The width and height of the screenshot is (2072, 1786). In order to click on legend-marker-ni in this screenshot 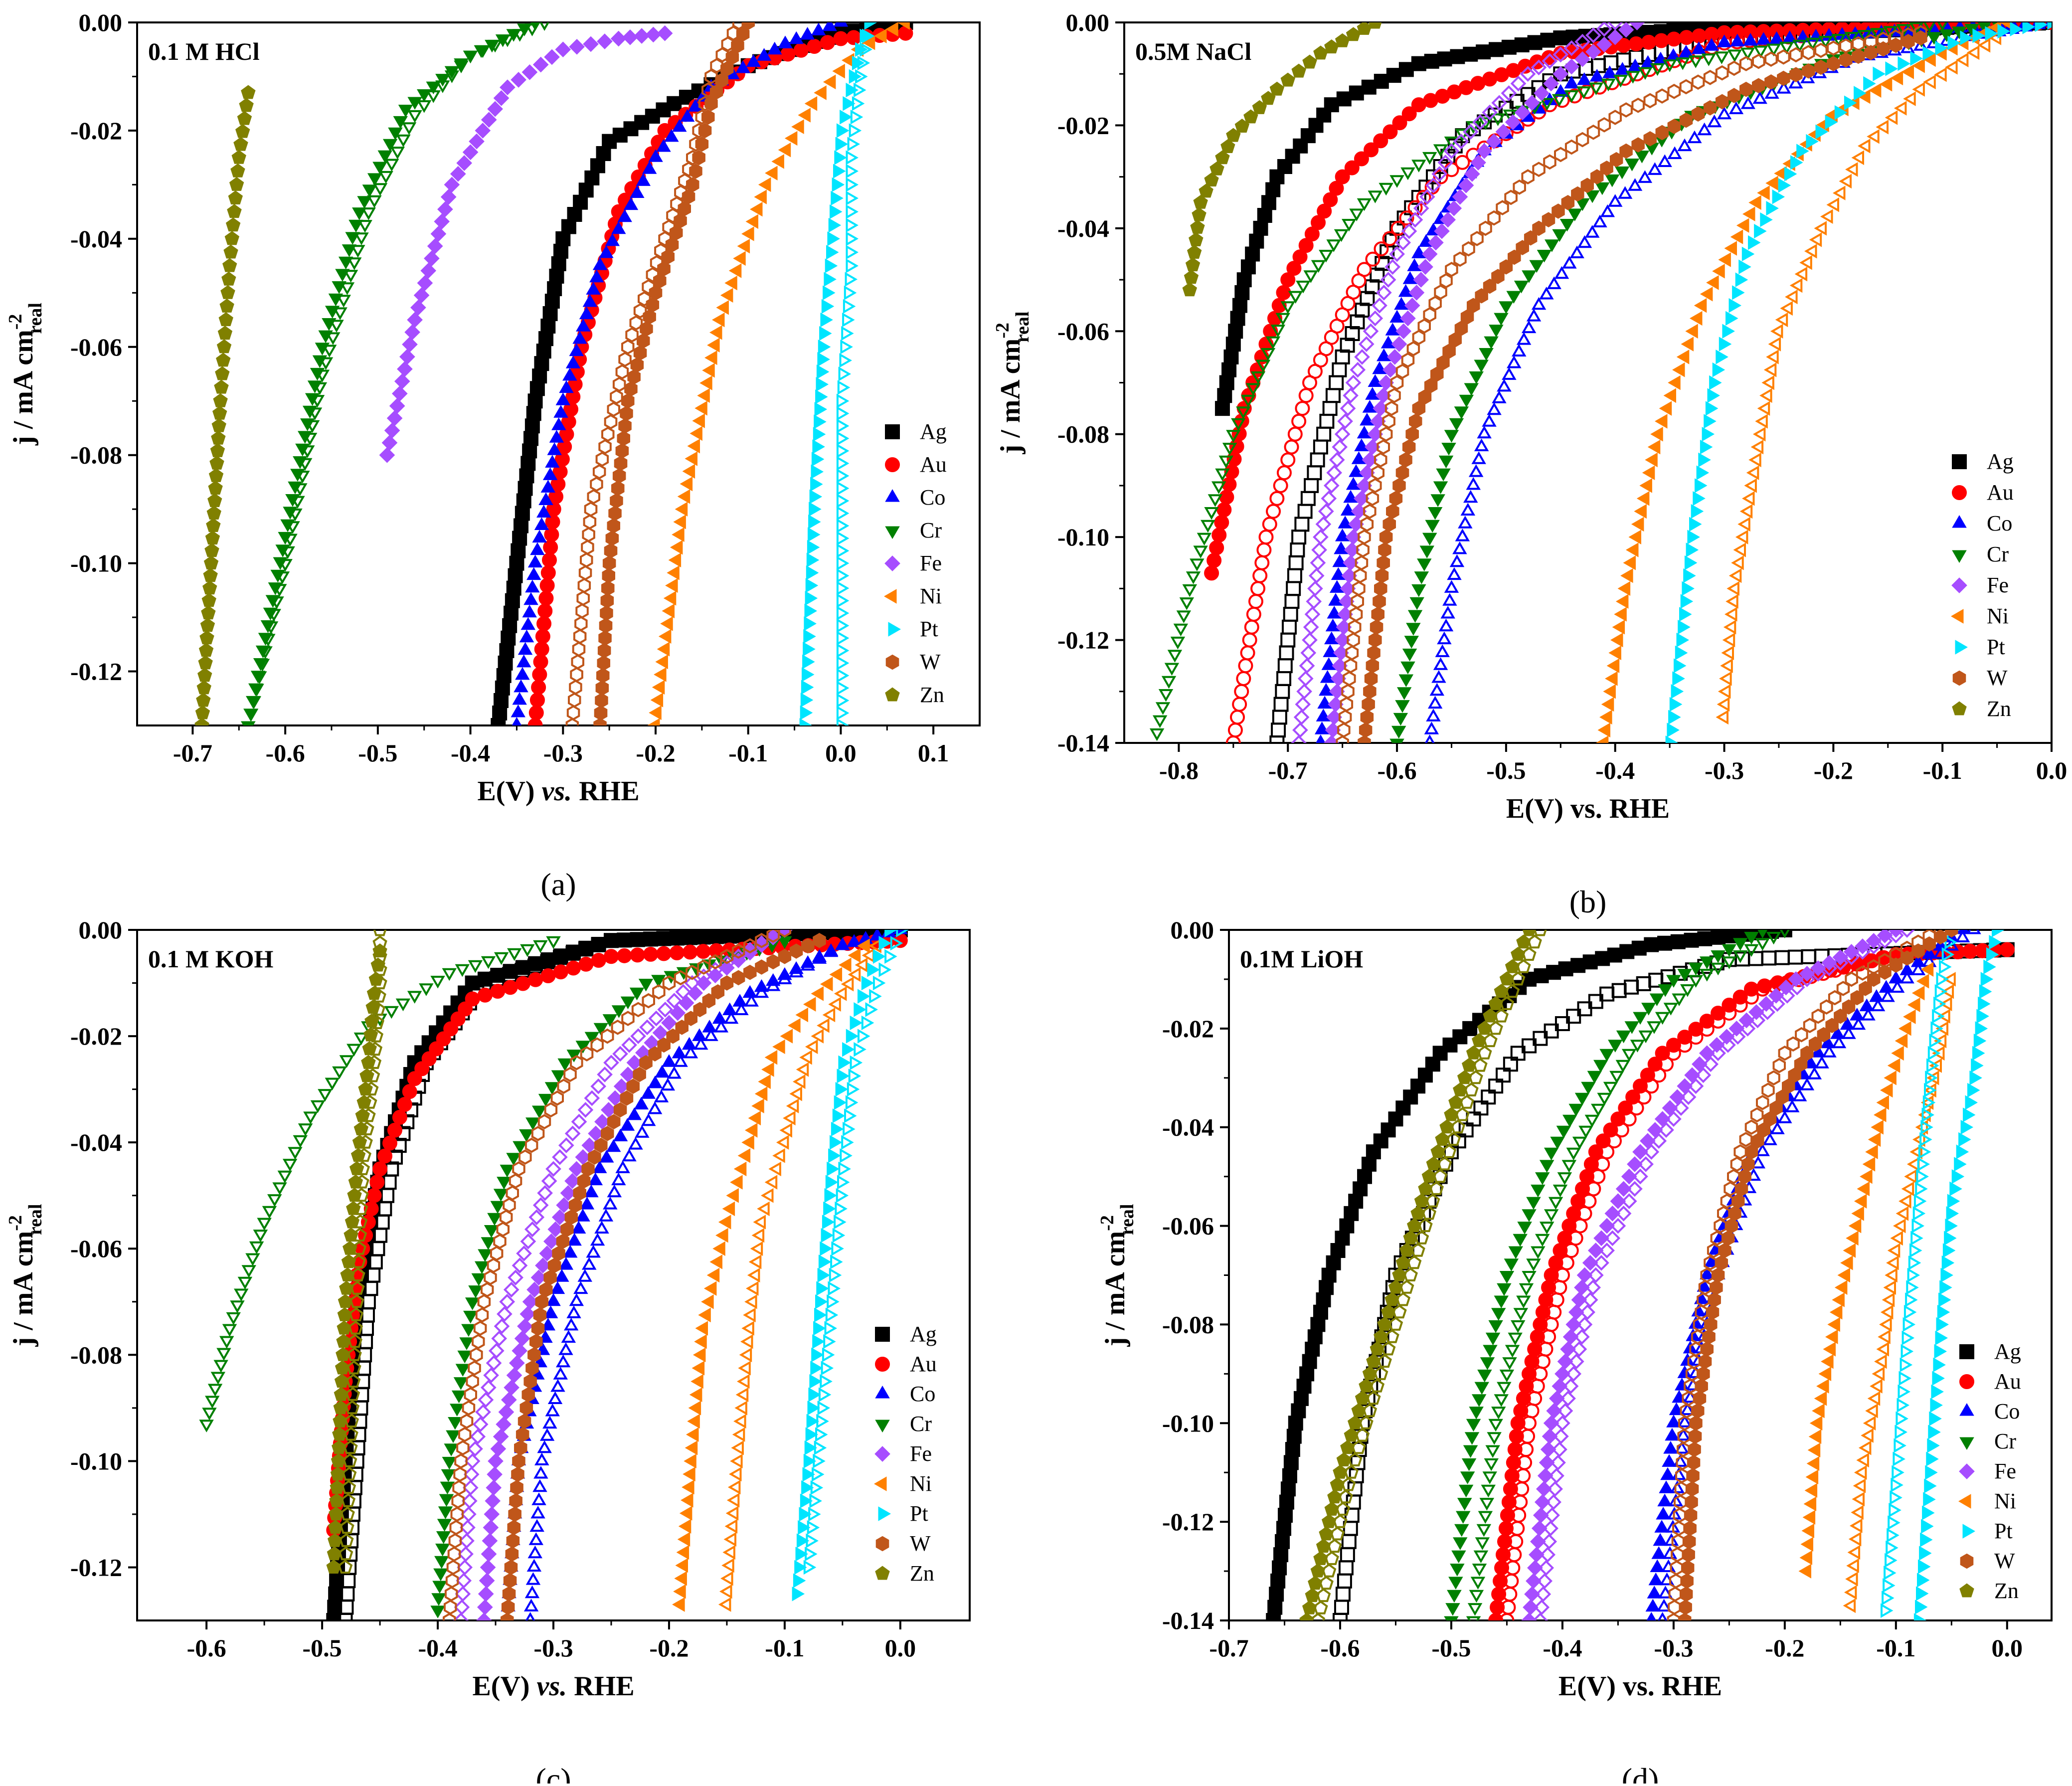, I will do `click(881, 1484)`.